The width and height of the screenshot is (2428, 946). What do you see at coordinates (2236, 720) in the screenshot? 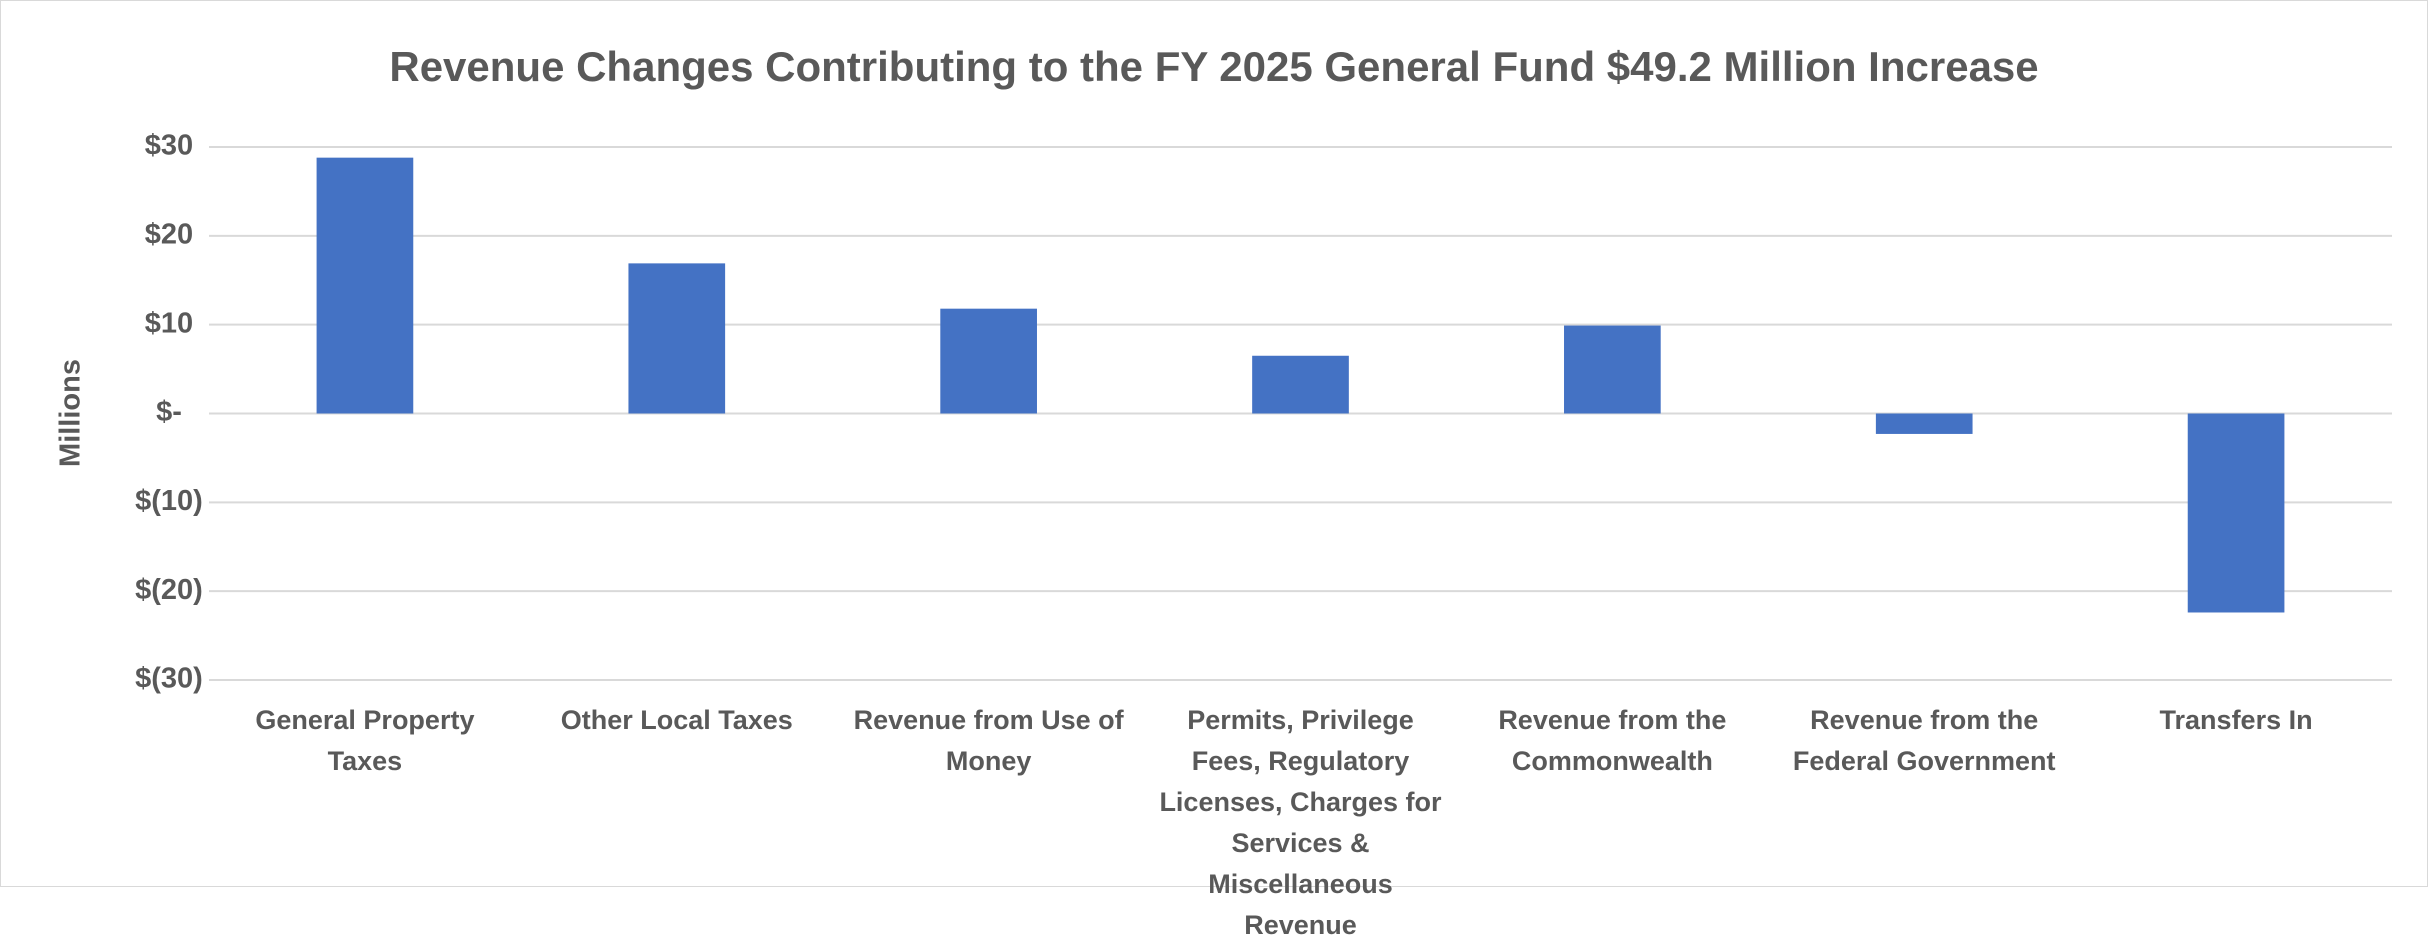
I see `x-tick-label: Transfers In` at bounding box center [2236, 720].